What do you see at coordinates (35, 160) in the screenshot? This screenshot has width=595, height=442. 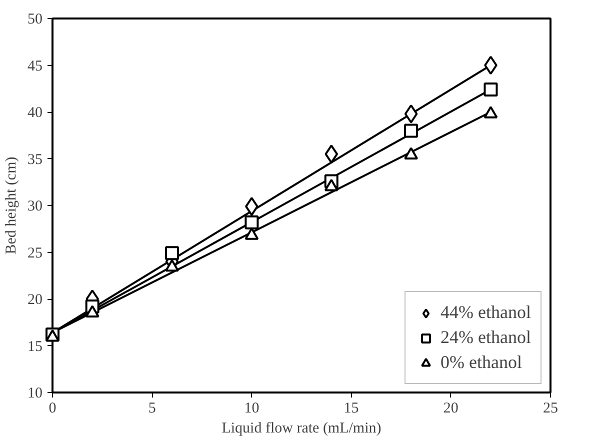 I see `y-tick-label: 35` at bounding box center [35, 160].